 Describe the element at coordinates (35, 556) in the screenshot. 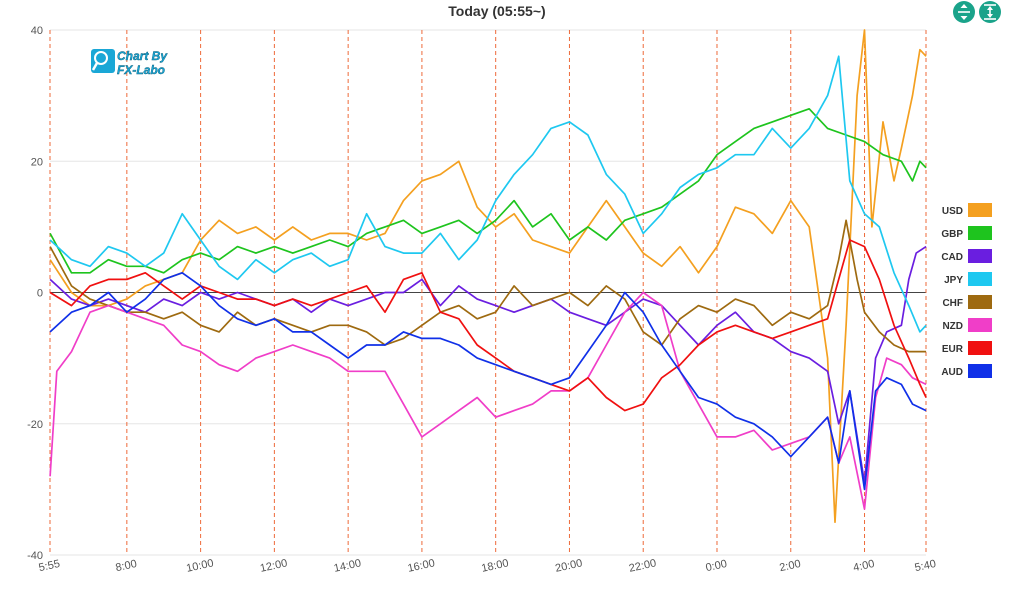

I see `y-tick-label: -40` at that location.